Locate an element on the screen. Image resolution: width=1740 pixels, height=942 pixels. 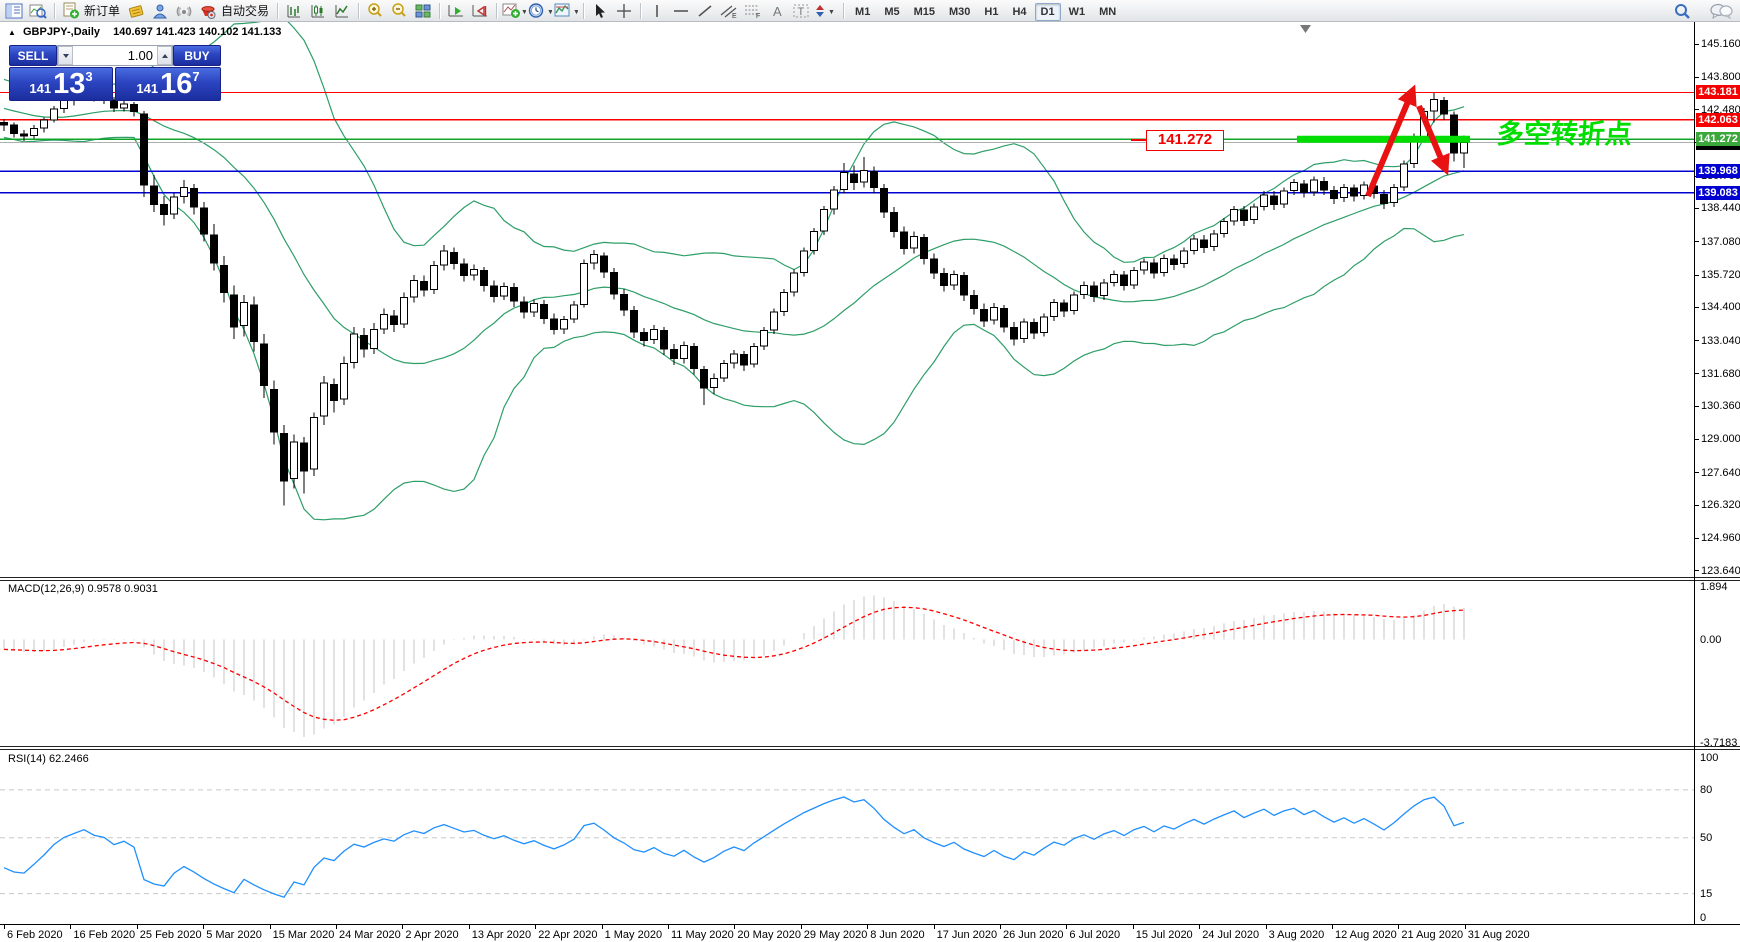
date-label: 26 Jun 2020 is located at coordinates (1033, 935).